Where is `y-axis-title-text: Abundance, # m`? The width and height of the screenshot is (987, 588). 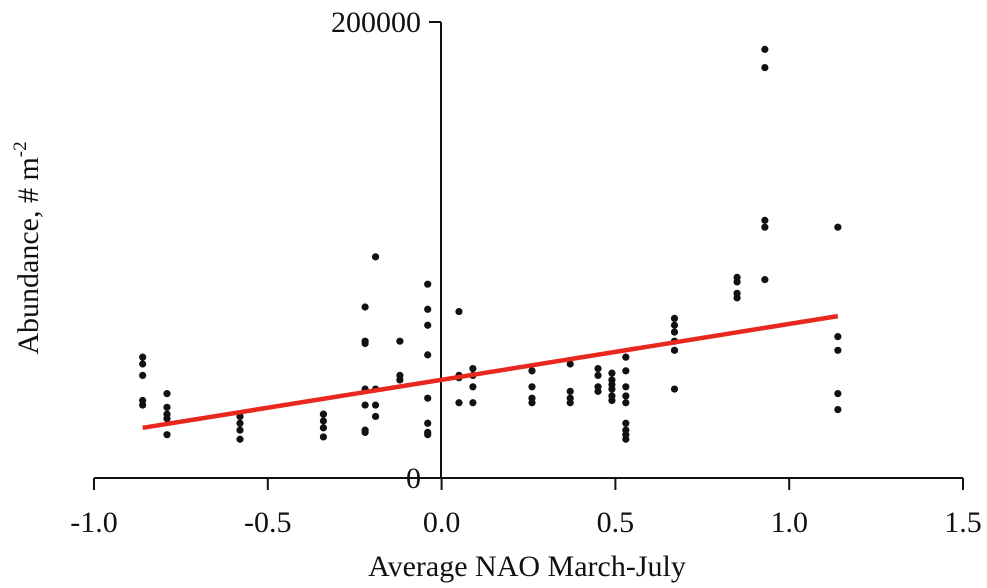
y-axis-title-text: Abundance, # m is located at coordinates (28, 255).